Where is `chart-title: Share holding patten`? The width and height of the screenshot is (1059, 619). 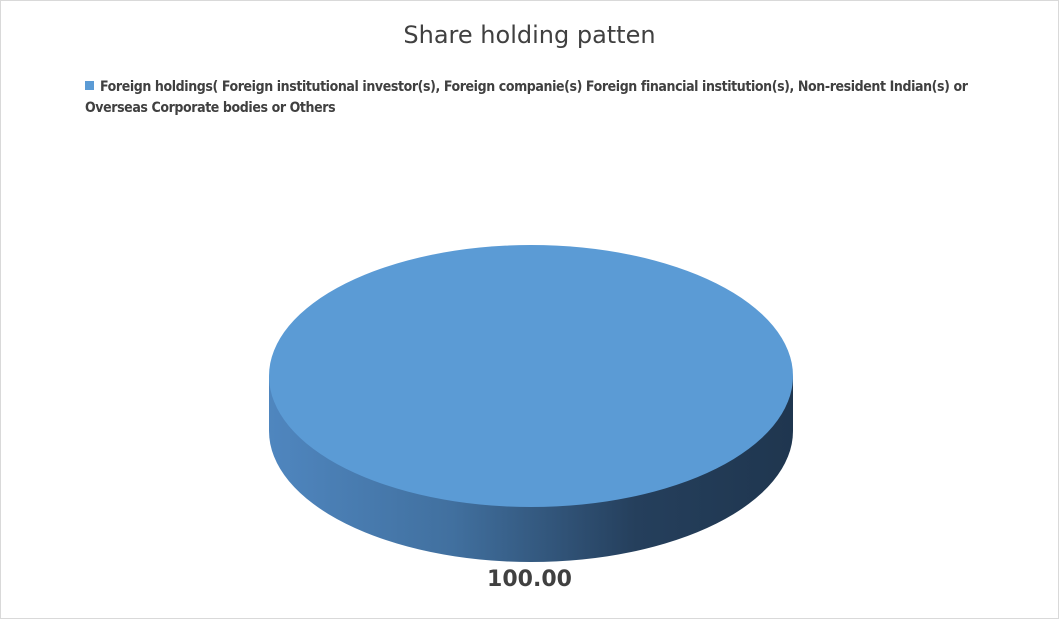 chart-title: Share holding patten is located at coordinates (529, 35).